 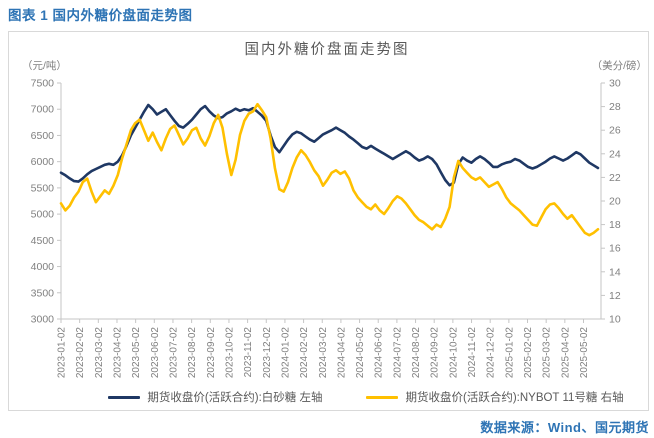 I want to click on svg-text: 2024-11-02, so click(x=472, y=352).